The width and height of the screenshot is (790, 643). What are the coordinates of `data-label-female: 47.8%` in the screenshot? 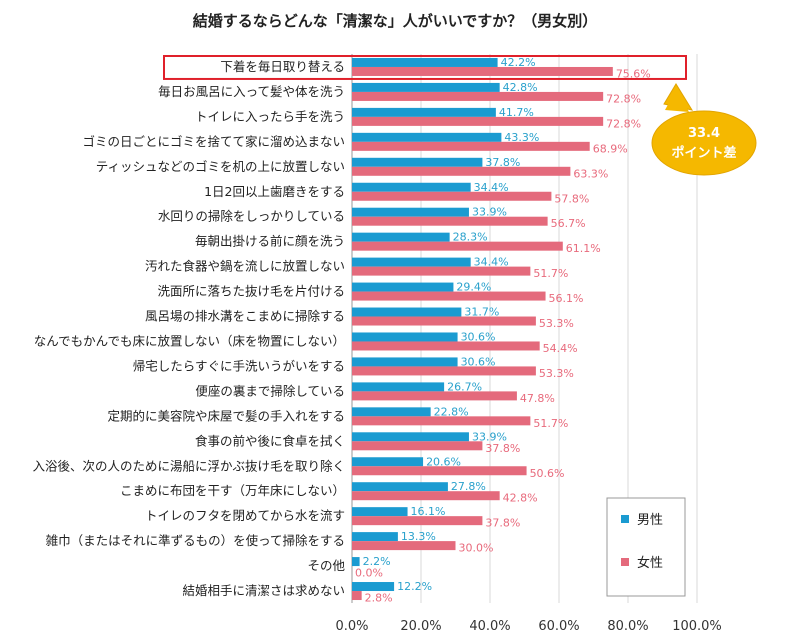 It's located at (537, 398).